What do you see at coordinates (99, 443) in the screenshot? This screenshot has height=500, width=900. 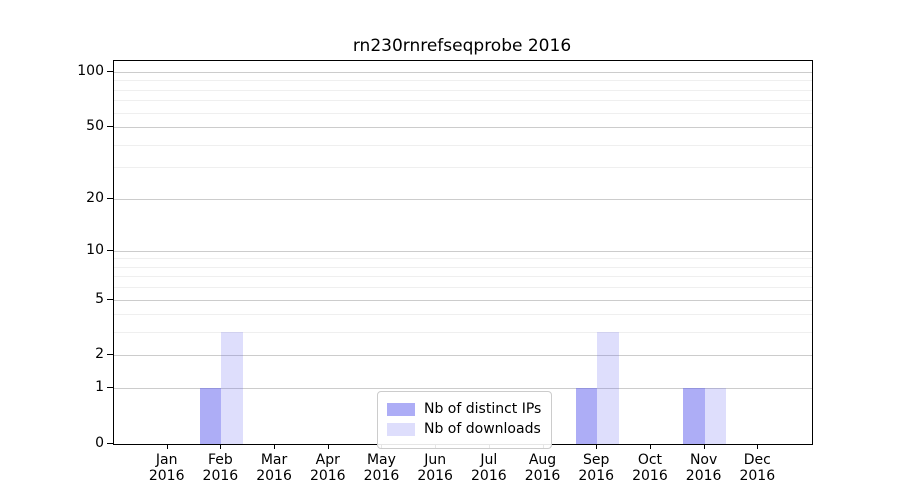 I see `y-tick-label: 0` at bounding box center [99, 443].